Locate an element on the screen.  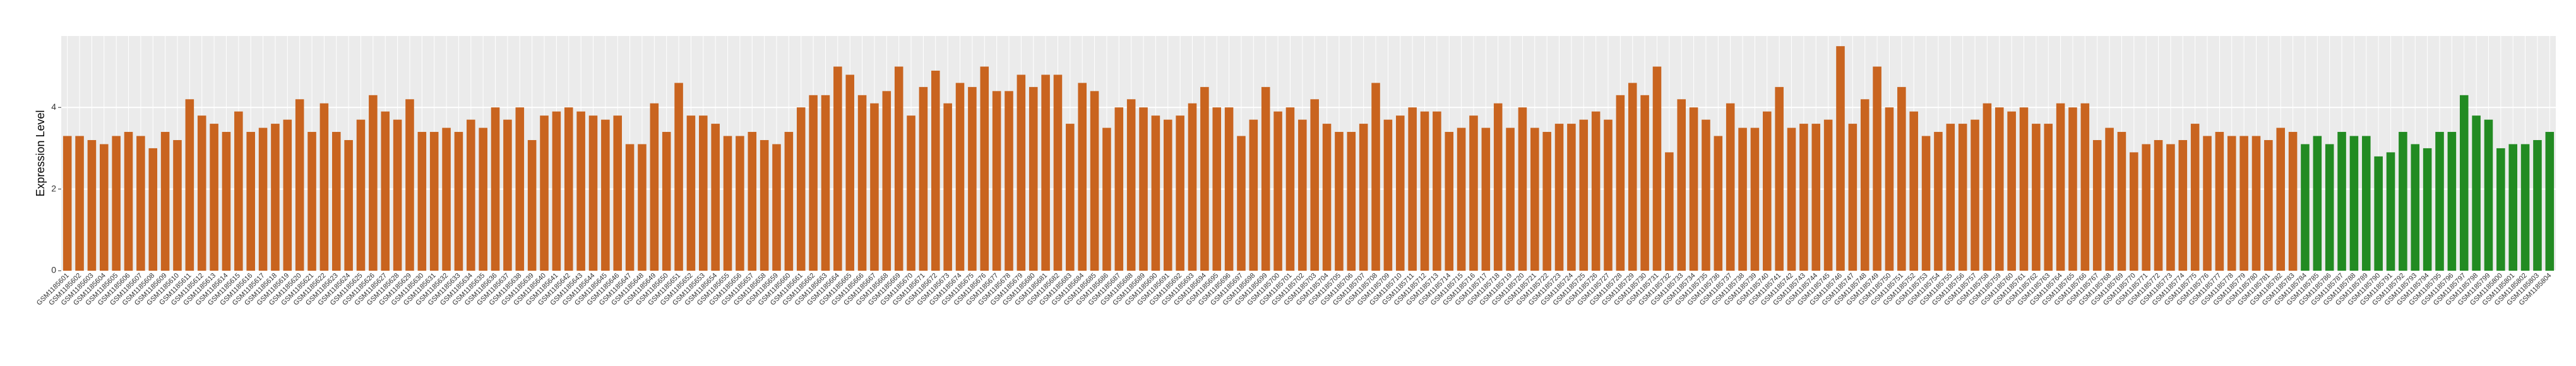
y-axis-title: Expression Level is located at coordinates (40, 153).